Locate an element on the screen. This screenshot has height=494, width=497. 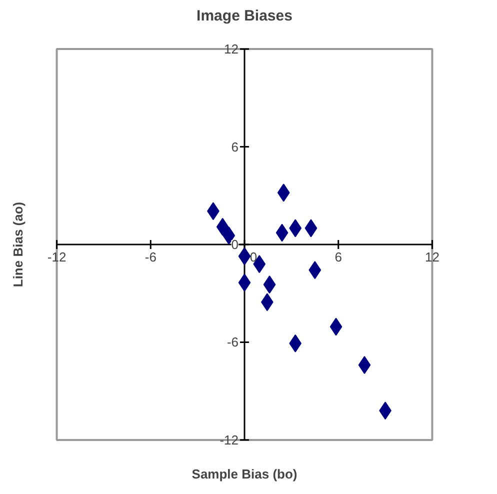
y-axis-title: Line Bias (ao) is located at coordinates (18, 245).